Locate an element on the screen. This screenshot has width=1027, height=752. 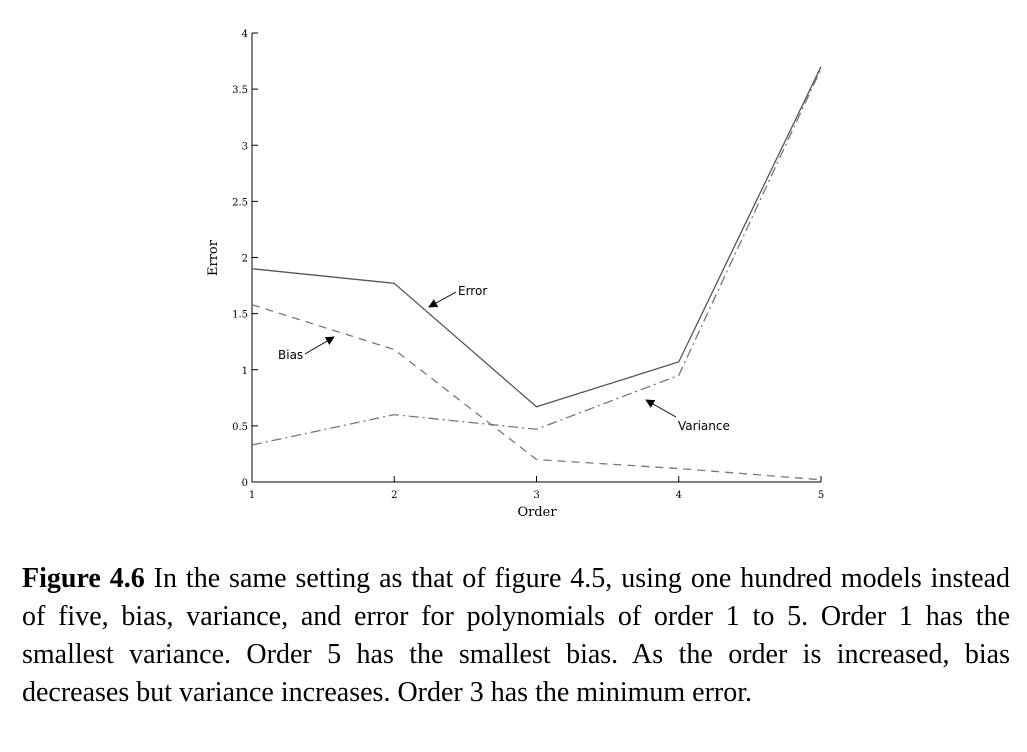
annotation-arrow-bias is located at coordinates (319, 345).